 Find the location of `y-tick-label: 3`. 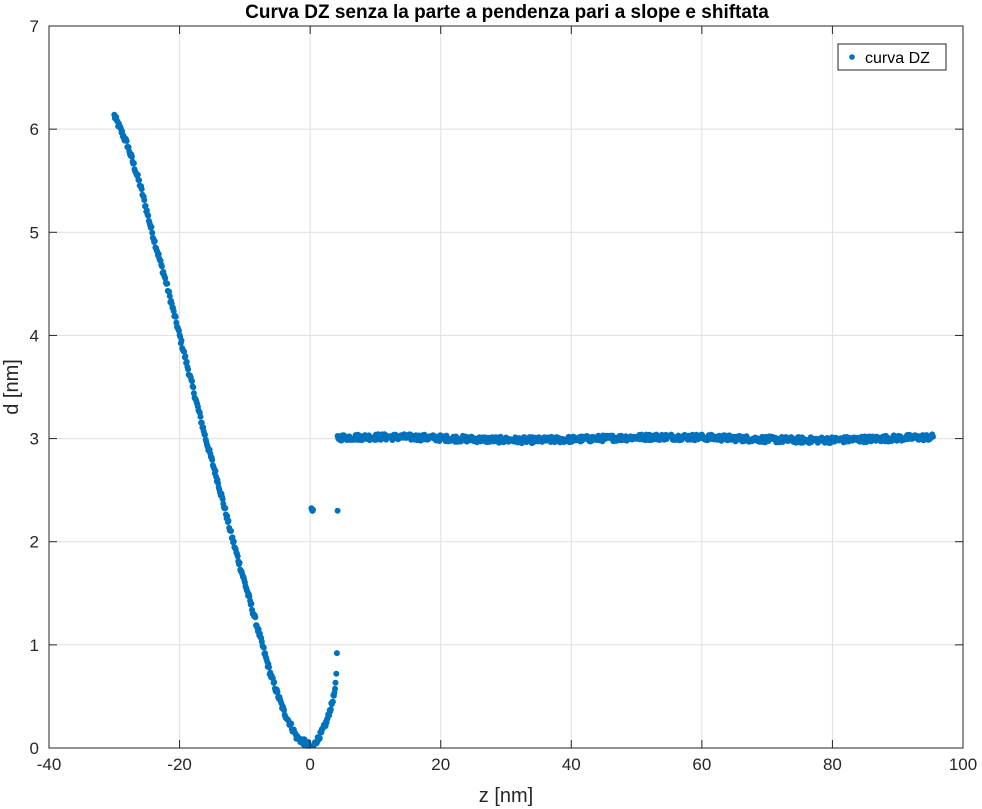

y-tick-label: 3 is located at coordinates (34, 439).